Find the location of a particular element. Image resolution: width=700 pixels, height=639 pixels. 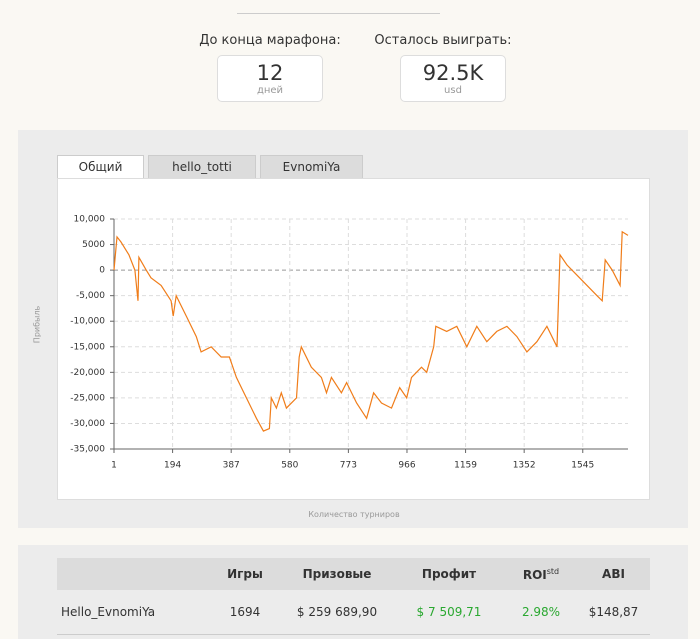

stat-value: 92.5K is located at coordinates (453, 73).